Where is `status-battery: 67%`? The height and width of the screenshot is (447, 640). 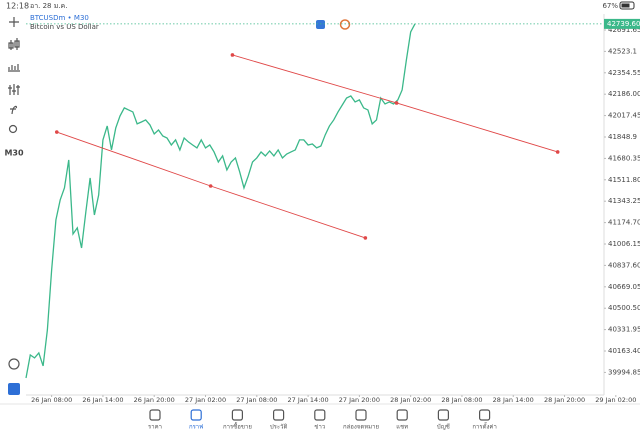
status-battery: 67% is located at coordinates (610, 6).